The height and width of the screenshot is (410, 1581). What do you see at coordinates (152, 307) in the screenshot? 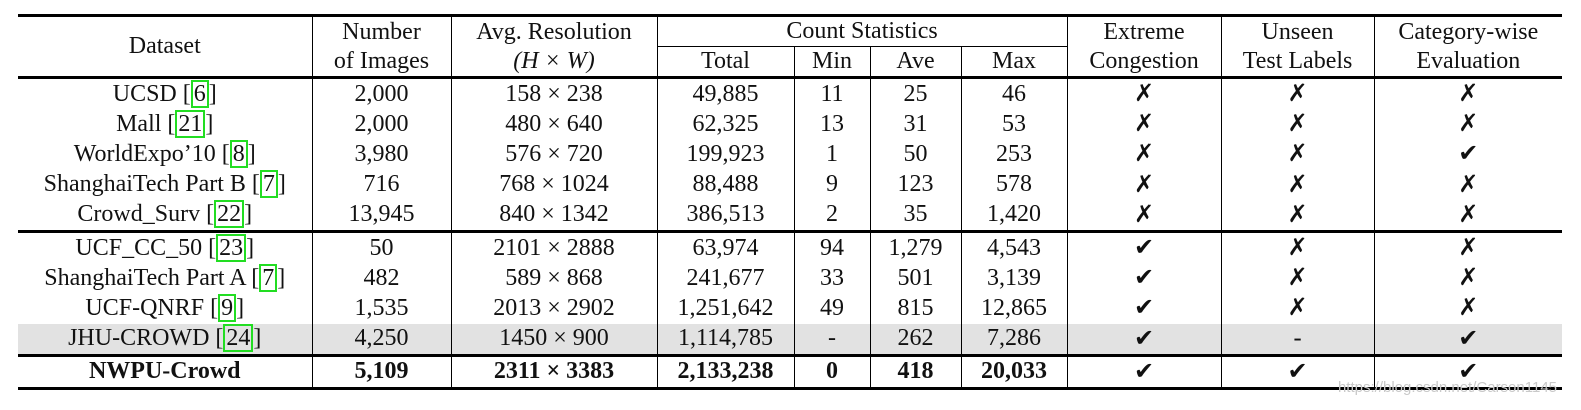
I see `dataset-name: UCF-QNRF [` at bounding box center [152, 307].